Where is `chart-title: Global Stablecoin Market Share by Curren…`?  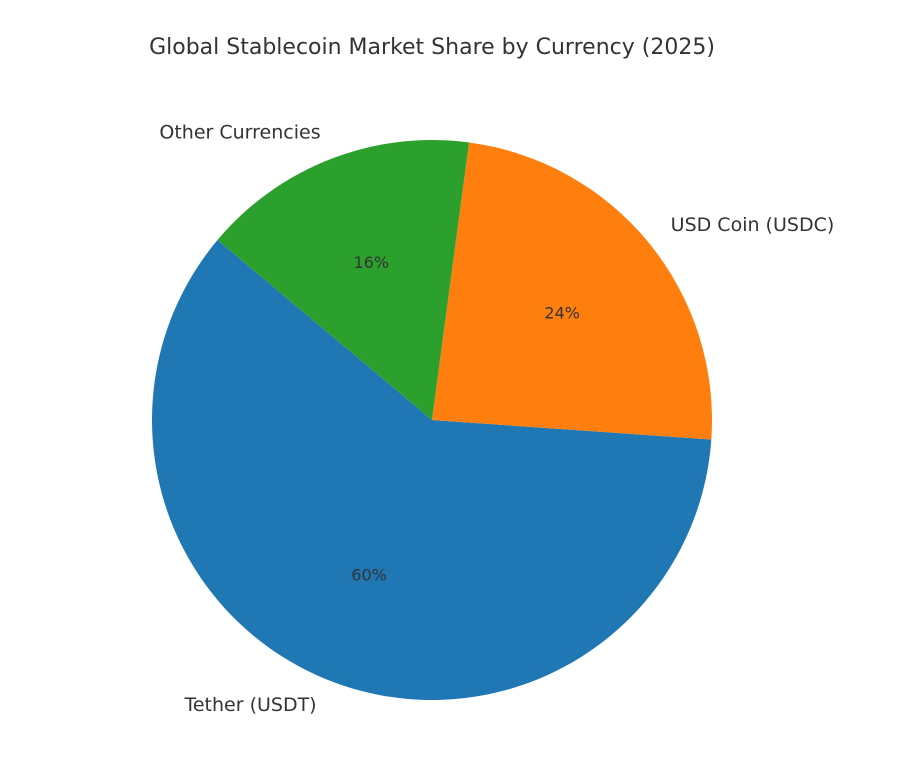
chart-title: Global Stablecoin Market Share by Curren… is located at coordinates (432, 47).